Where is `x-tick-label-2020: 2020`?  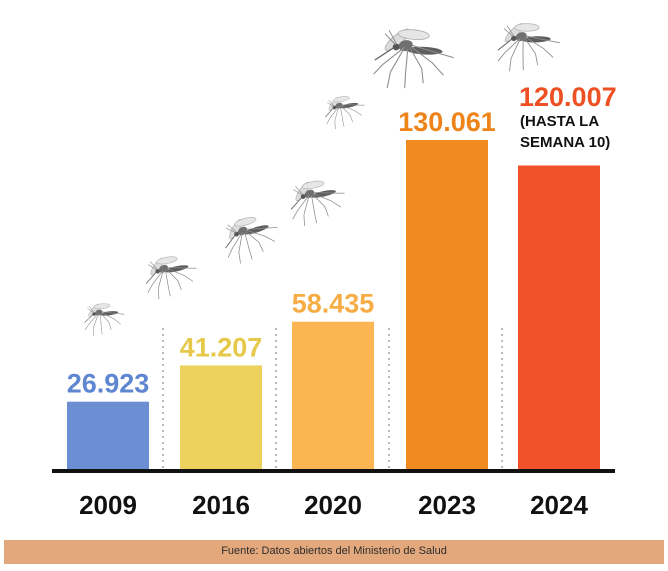 x-tick-label-2020: 2020 is located at coordinates (333, 505).